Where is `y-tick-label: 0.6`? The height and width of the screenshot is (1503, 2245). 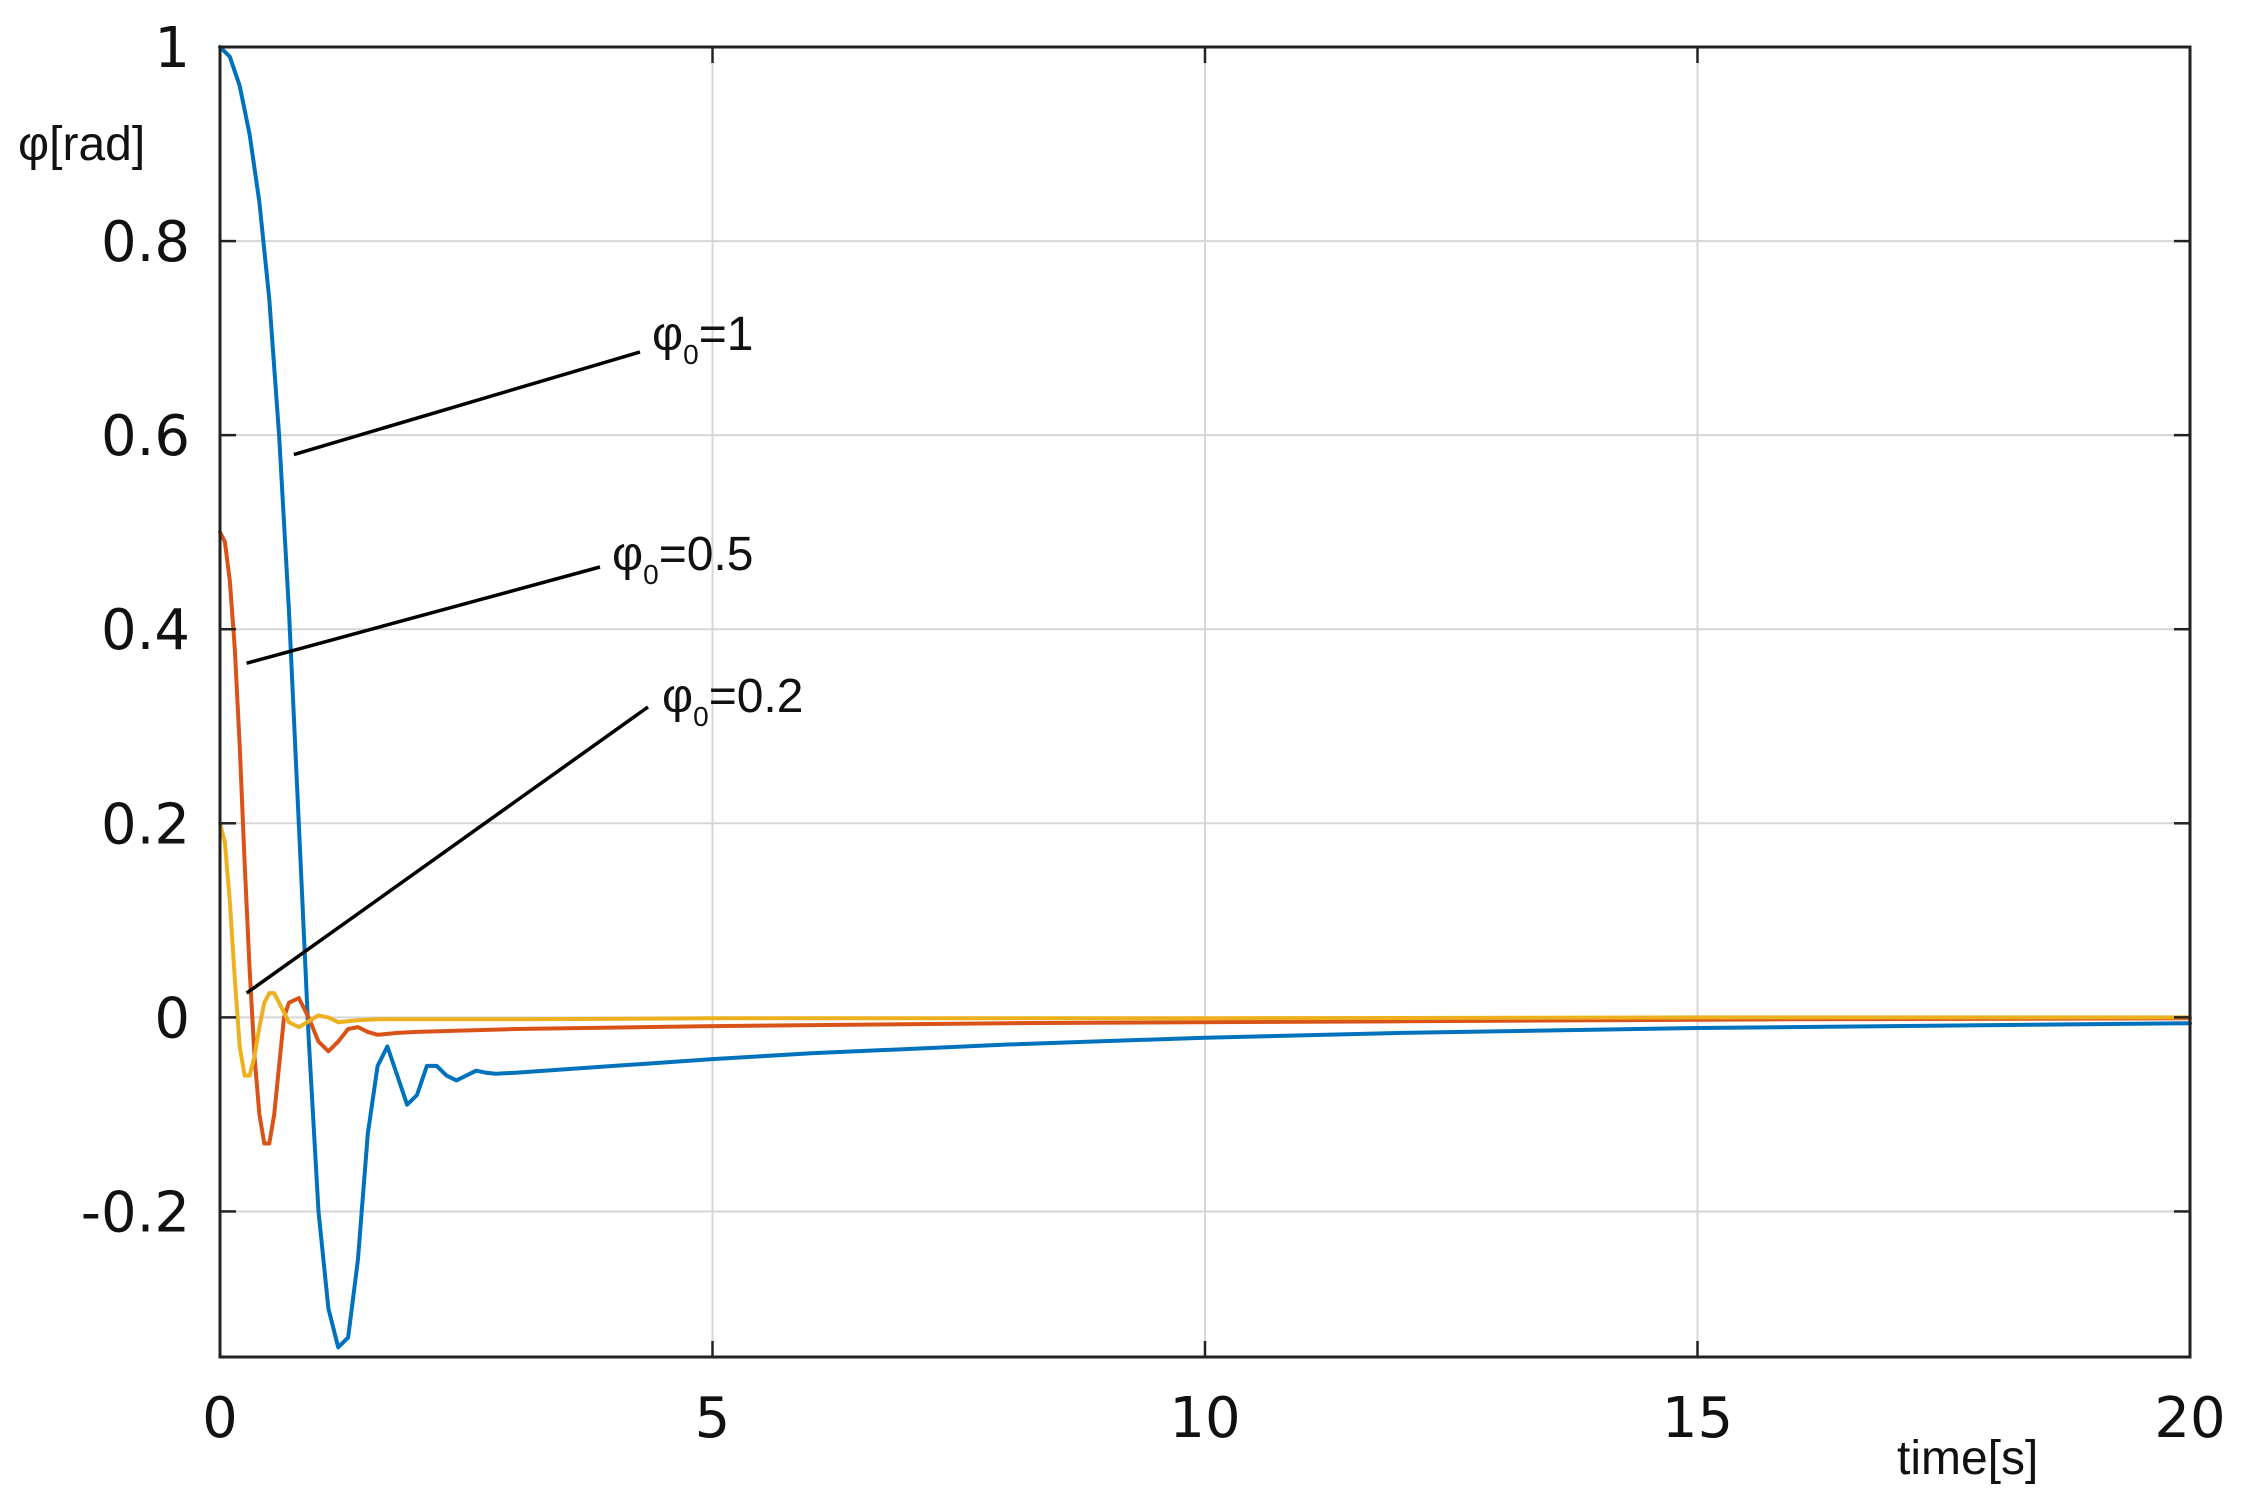 y-tick-label: 0.6 is located at coordinates (145, 436).